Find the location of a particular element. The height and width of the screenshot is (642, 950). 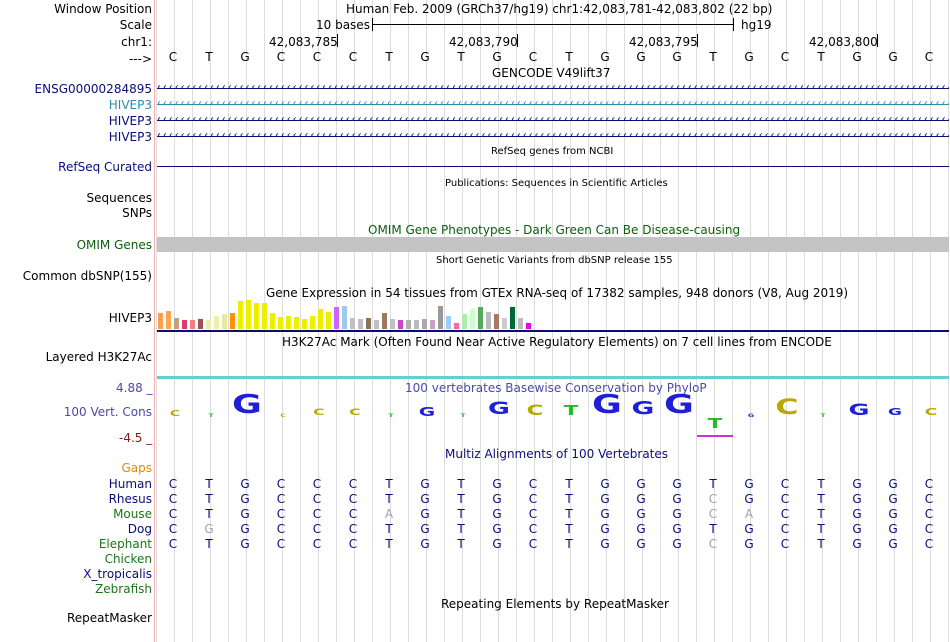

repeatmasker-label: RepeatMasker is located at coordinates (109, 618).